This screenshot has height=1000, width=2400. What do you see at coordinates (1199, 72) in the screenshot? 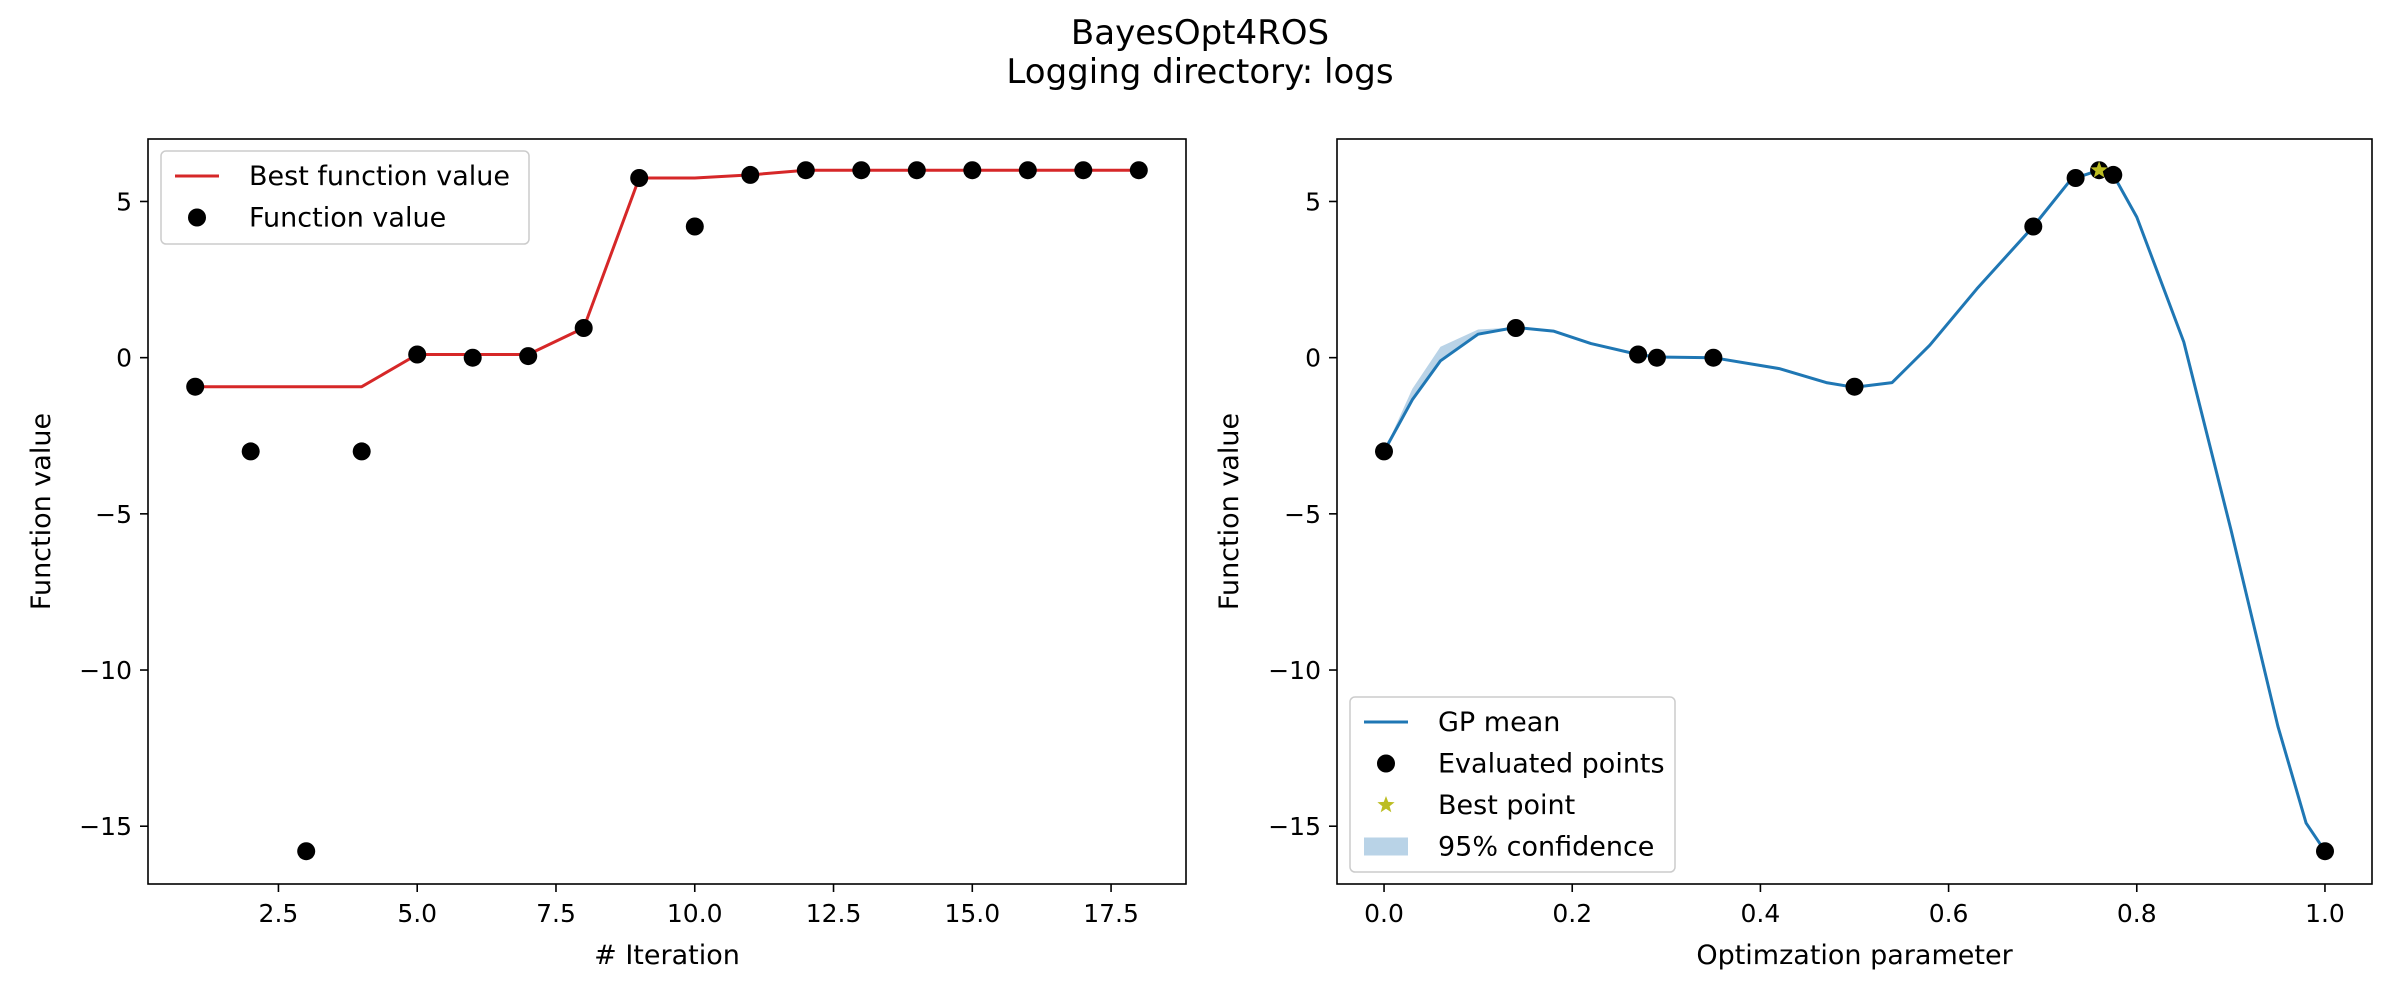
I see `figure-subtitle: Logging directory: logs` at bounding box center [1199, 72].